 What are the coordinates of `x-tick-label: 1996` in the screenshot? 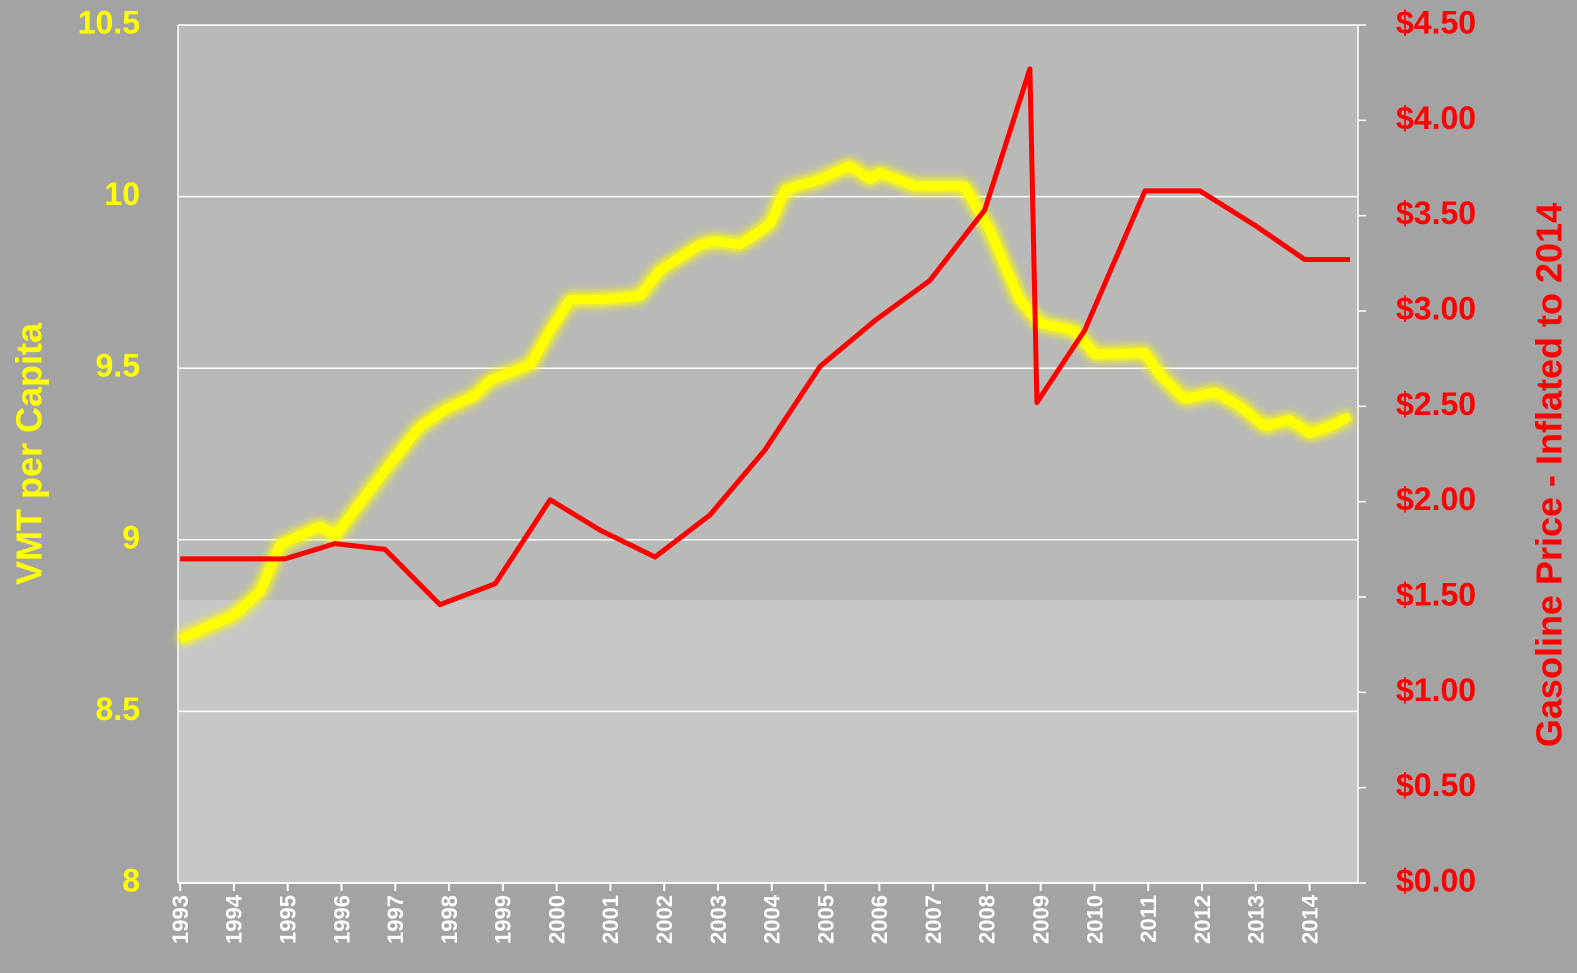 It's located at (341, 919).